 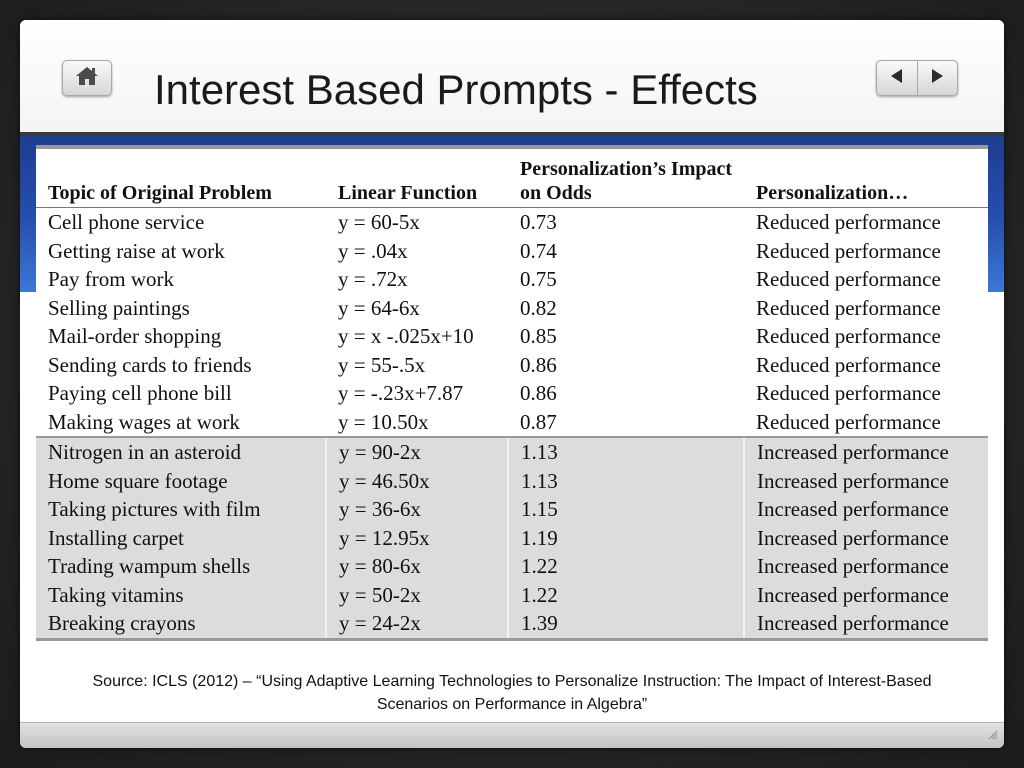 I want to click on column-header-topic: Topic of Original Problem, so click(x=181, y=176).